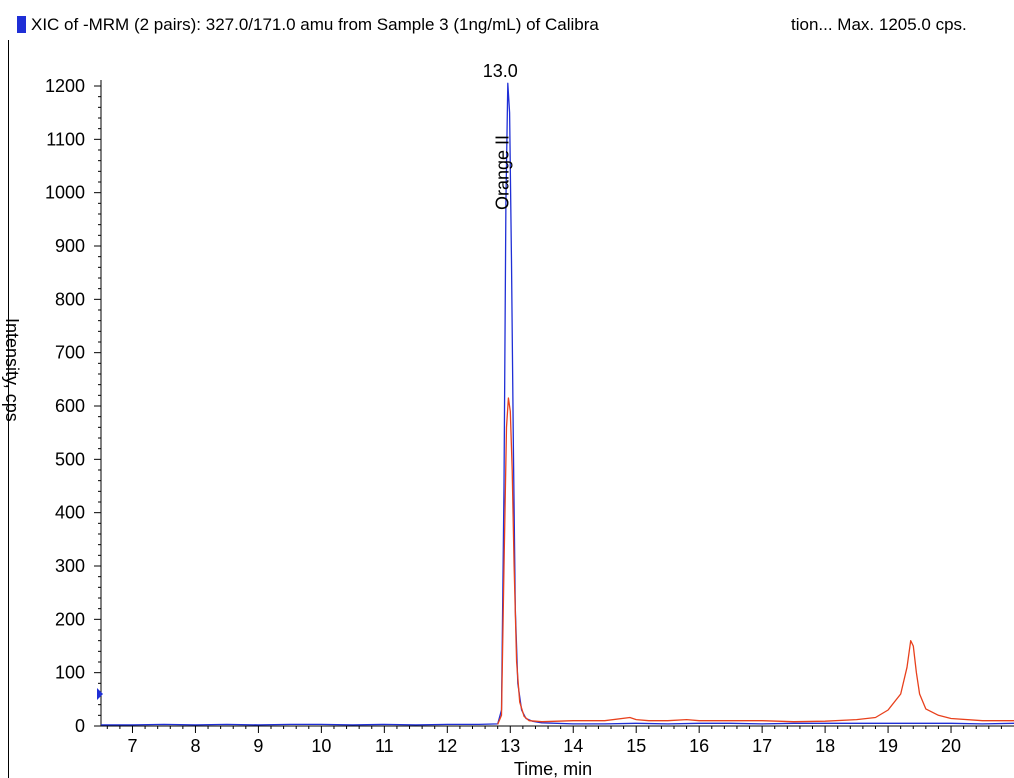 Image resolution: width=1014 pixels, height=778 pixels. I want to click on x-tick-label: 12, so click(447, 746).